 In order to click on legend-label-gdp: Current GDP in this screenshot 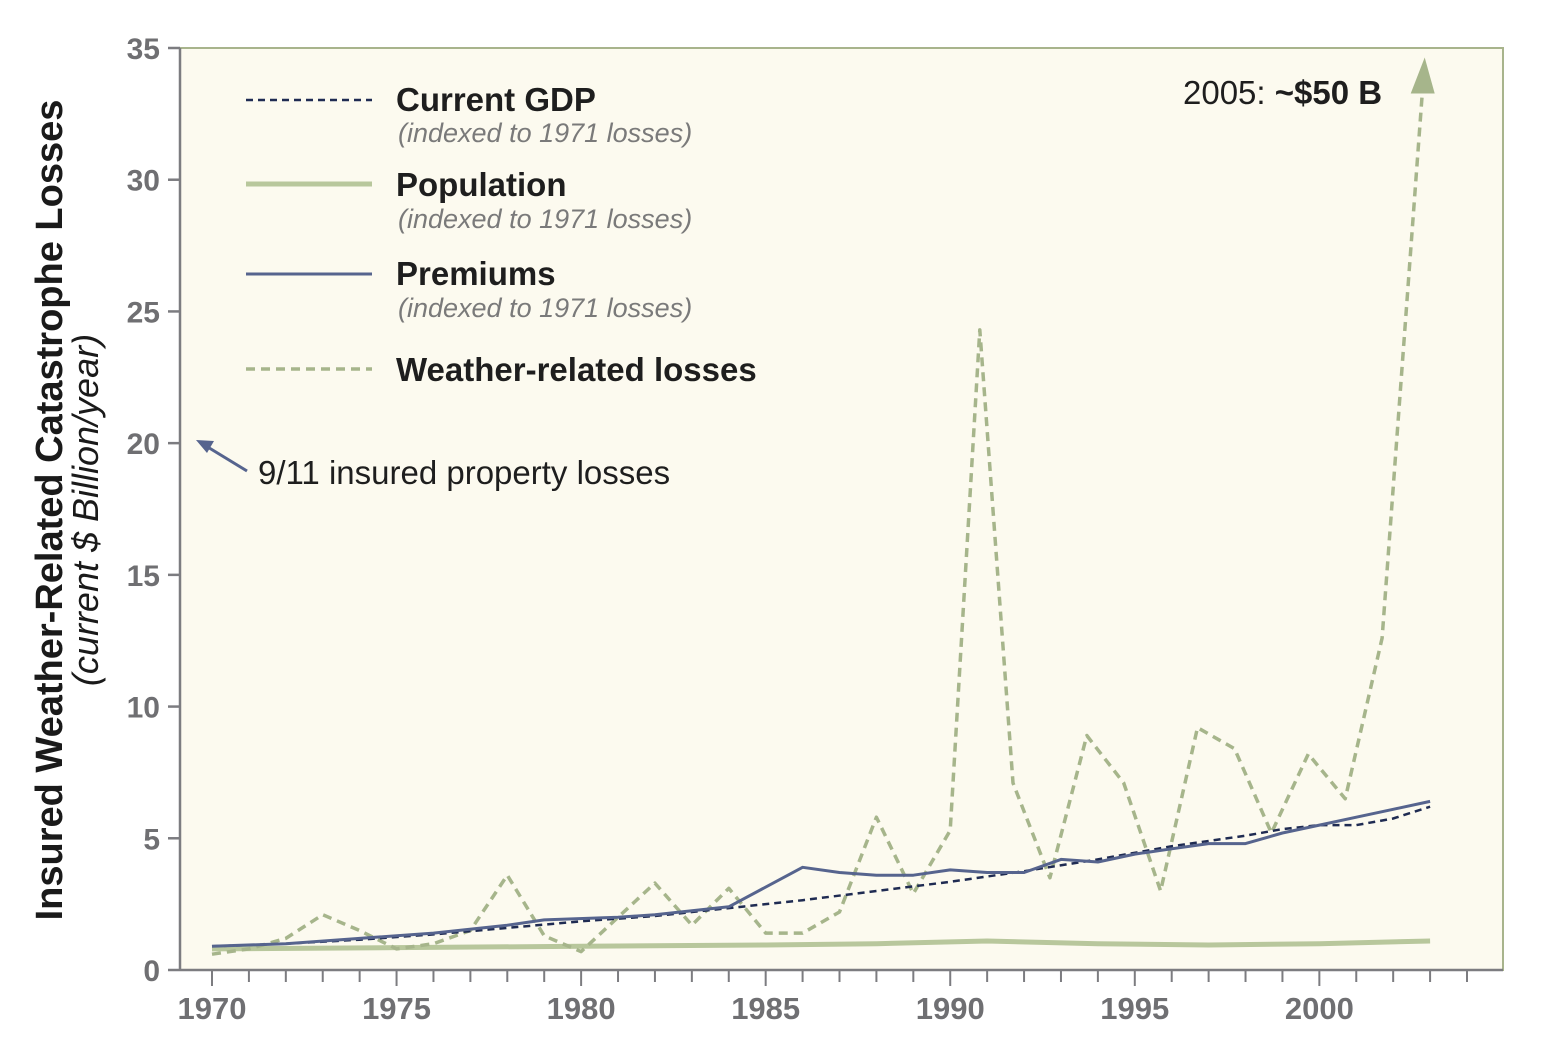, I will do `click(496, 99)`.